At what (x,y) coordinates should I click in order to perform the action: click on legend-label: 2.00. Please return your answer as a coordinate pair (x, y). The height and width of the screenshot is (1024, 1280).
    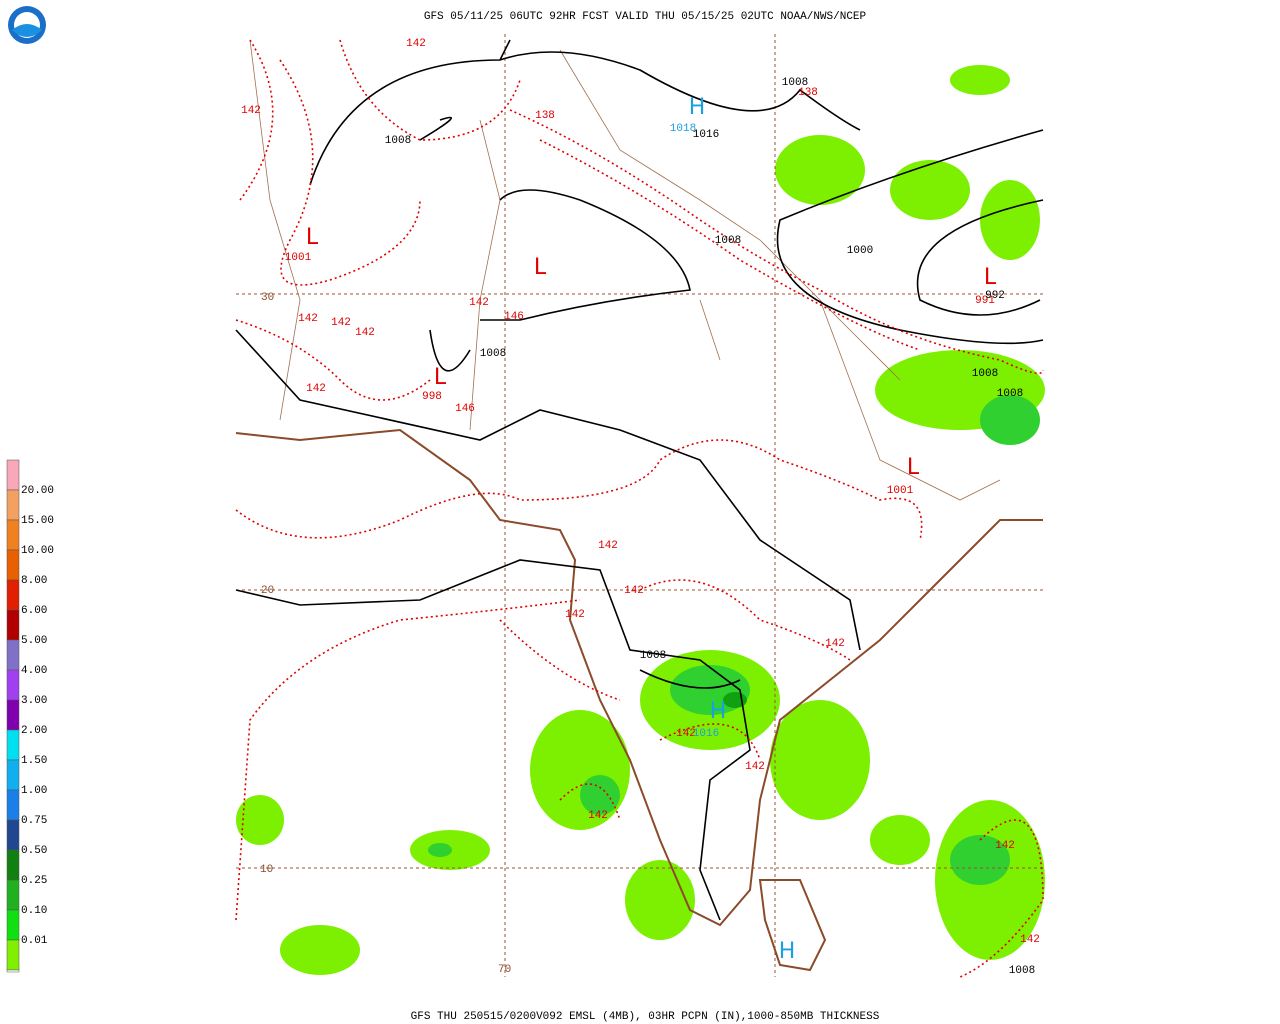
    Looking at the image, I should click on (34, 731).